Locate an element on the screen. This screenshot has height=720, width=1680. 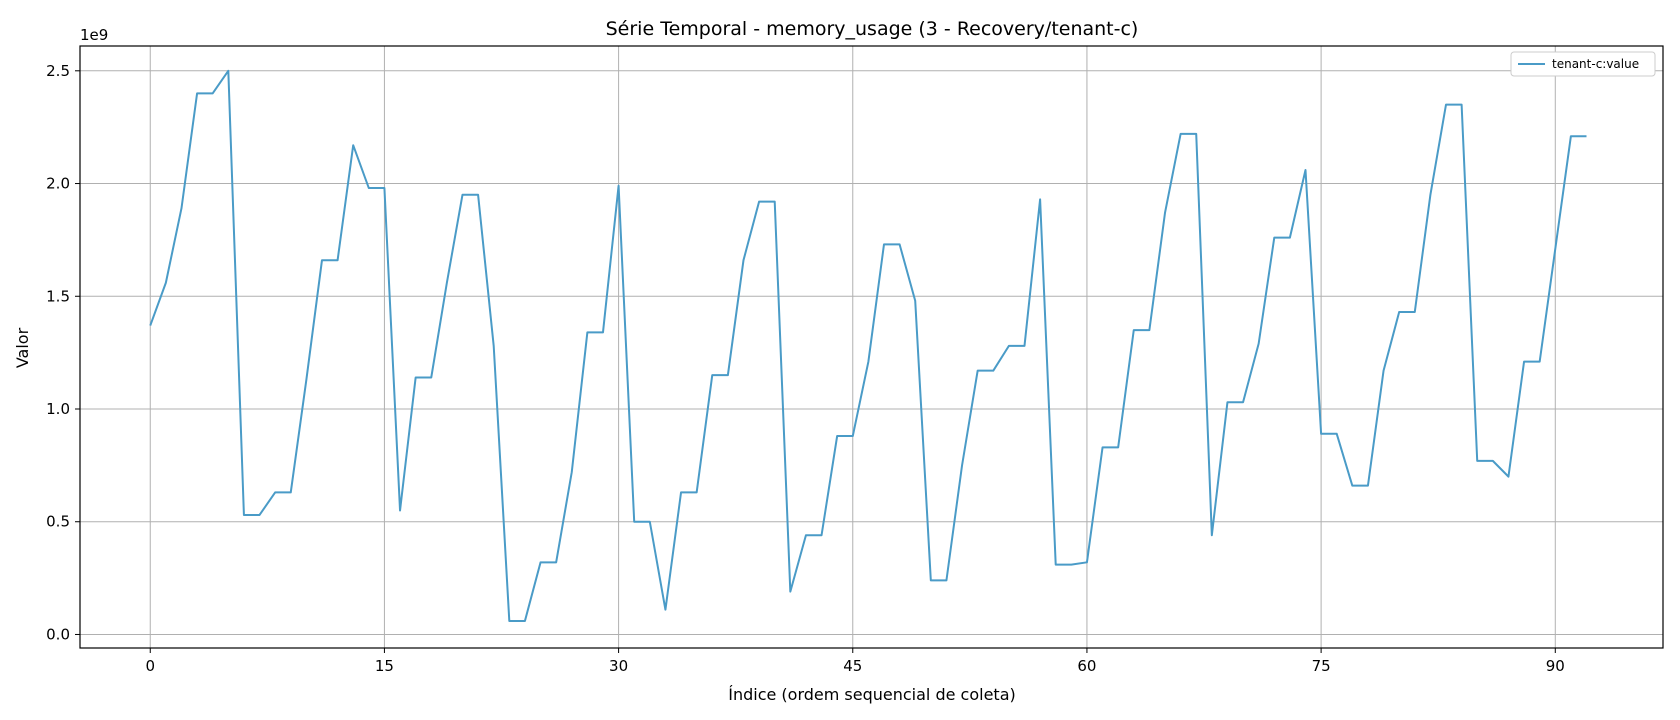
x-tick-label: 60 is located at coordinates (1086, 666).